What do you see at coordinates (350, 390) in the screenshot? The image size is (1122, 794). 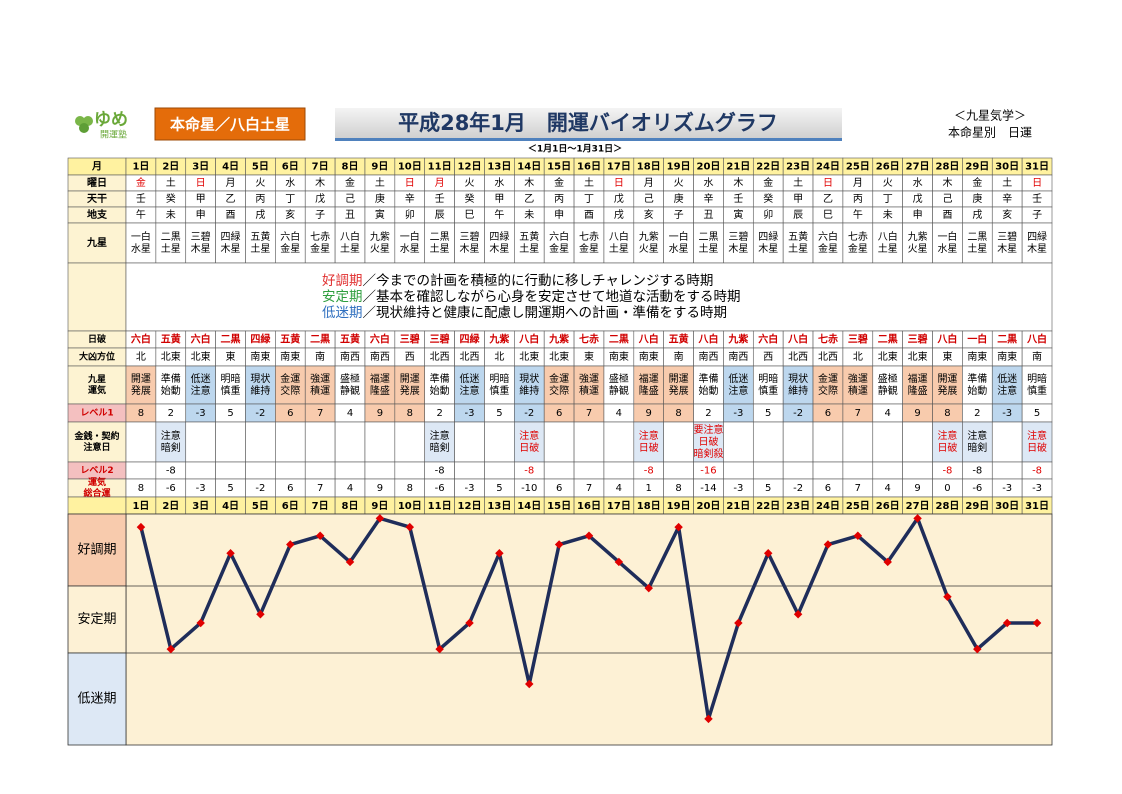 I see `cell-text: 静観` at bounding box center [350, 390].